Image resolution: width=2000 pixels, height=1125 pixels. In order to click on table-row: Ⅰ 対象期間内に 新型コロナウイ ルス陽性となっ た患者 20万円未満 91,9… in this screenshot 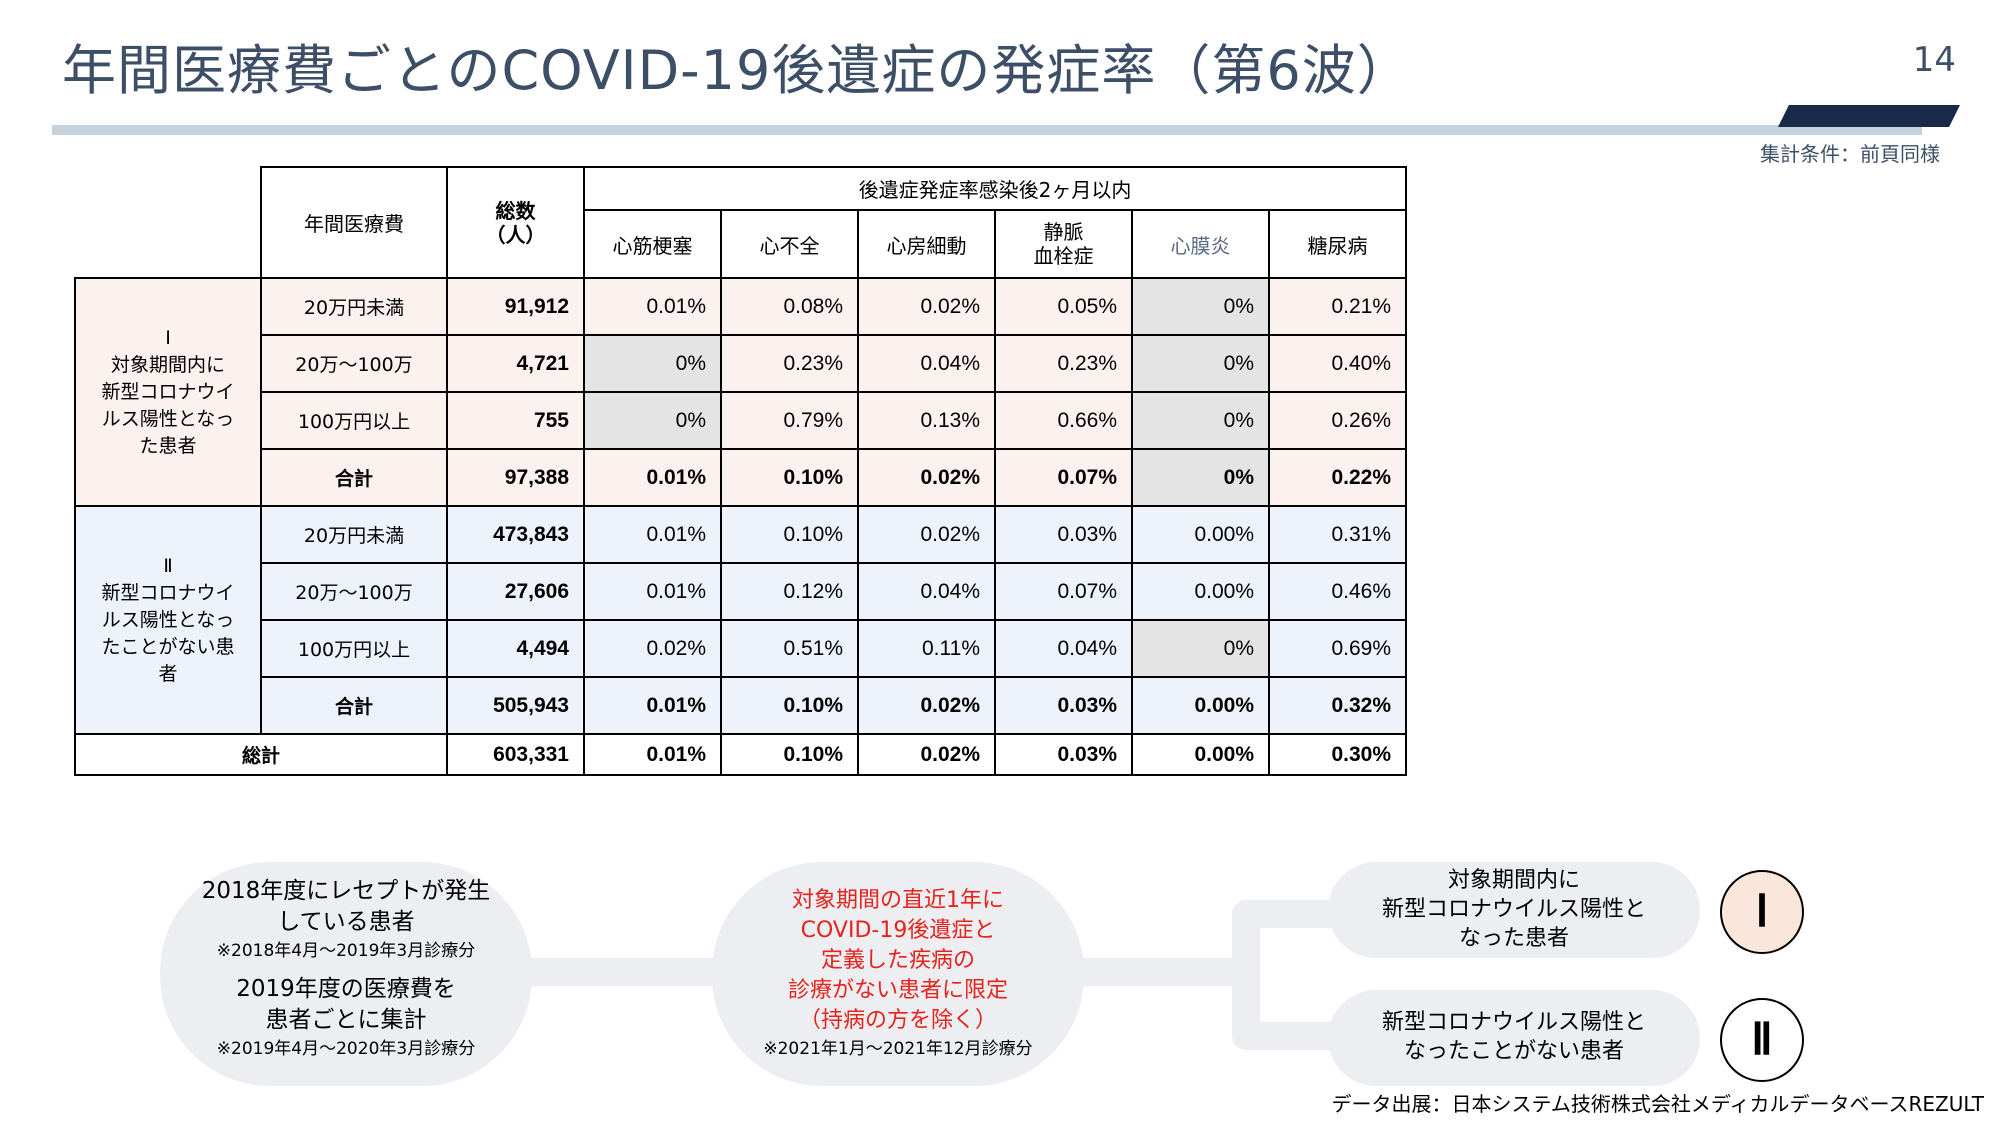, I will do `click(740, 392)`.